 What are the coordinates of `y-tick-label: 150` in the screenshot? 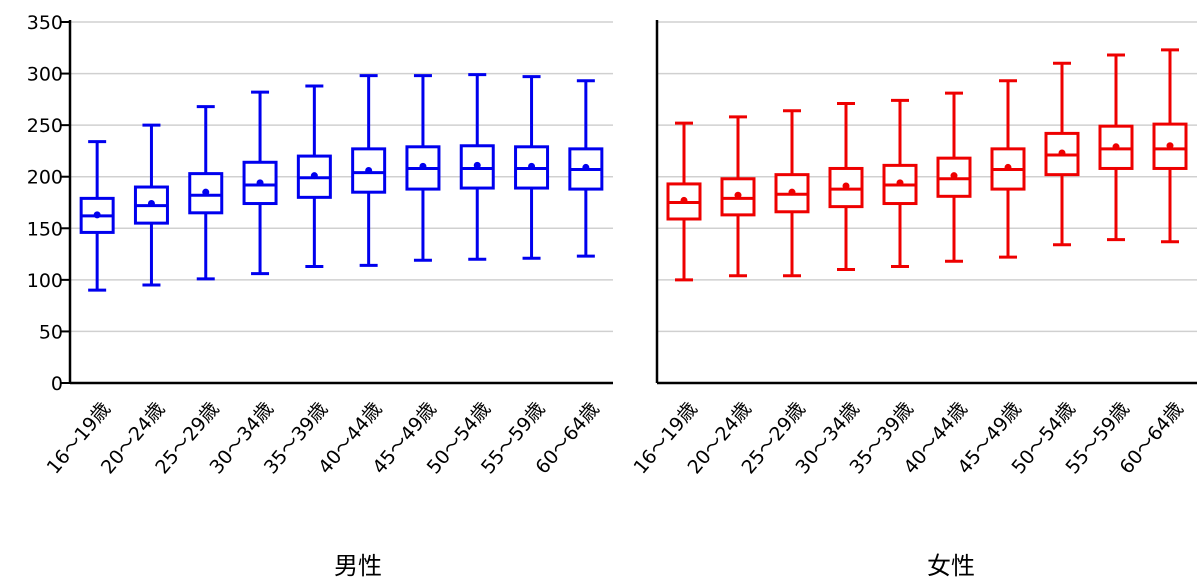 It's located at (45, 229).